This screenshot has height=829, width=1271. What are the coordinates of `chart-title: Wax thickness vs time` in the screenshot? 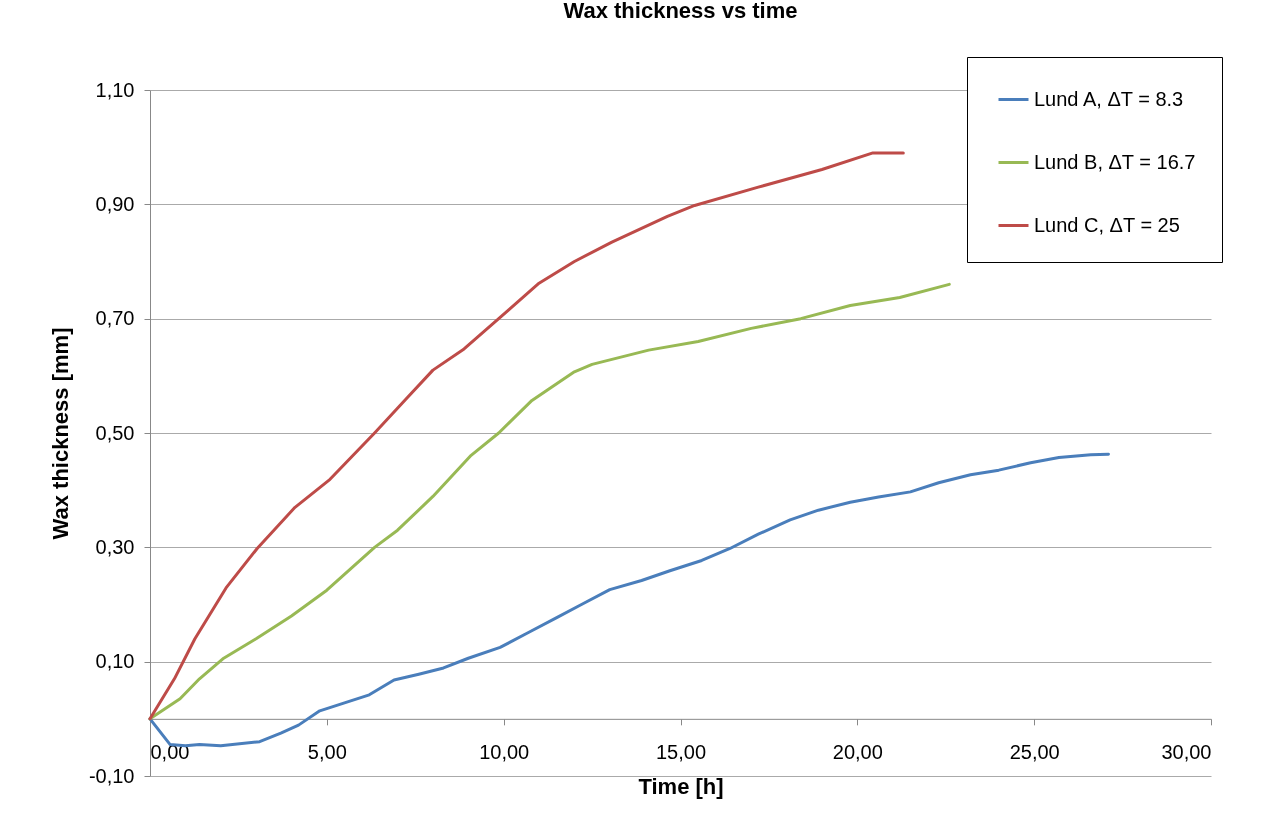 It's located at (680, 11).